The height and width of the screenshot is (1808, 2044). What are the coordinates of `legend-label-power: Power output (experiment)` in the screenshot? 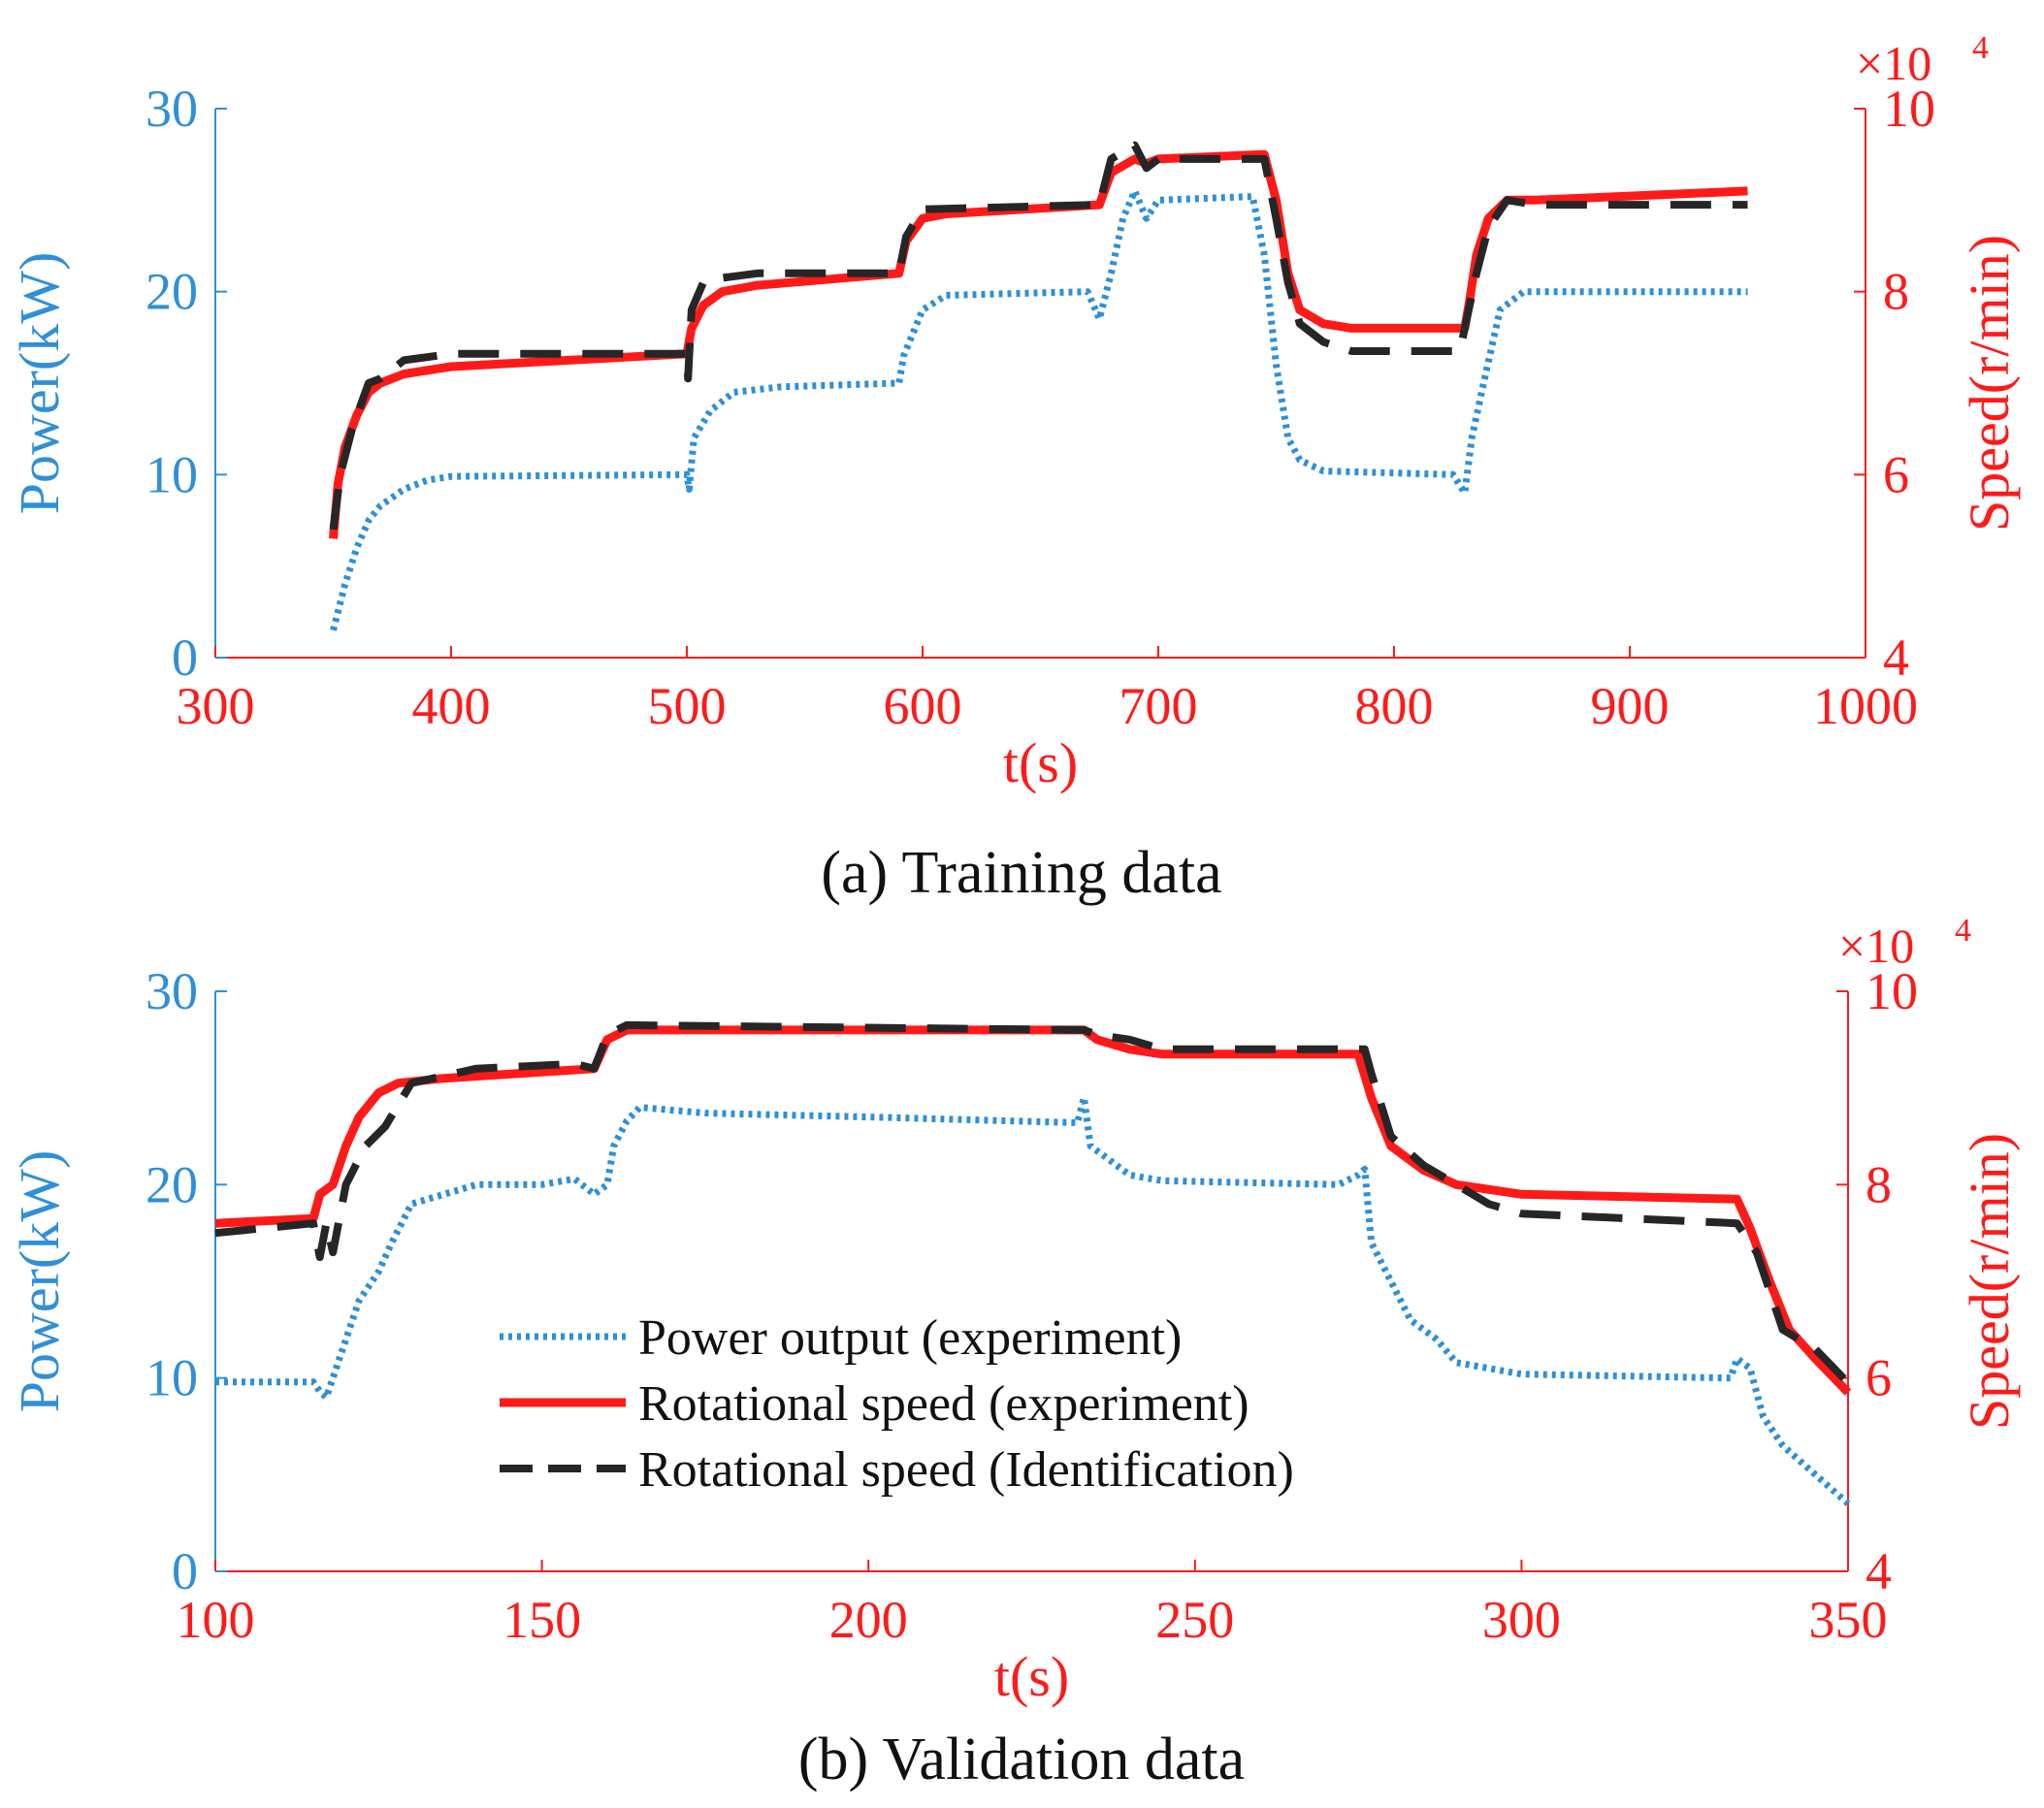 It's located at (910, 1338).